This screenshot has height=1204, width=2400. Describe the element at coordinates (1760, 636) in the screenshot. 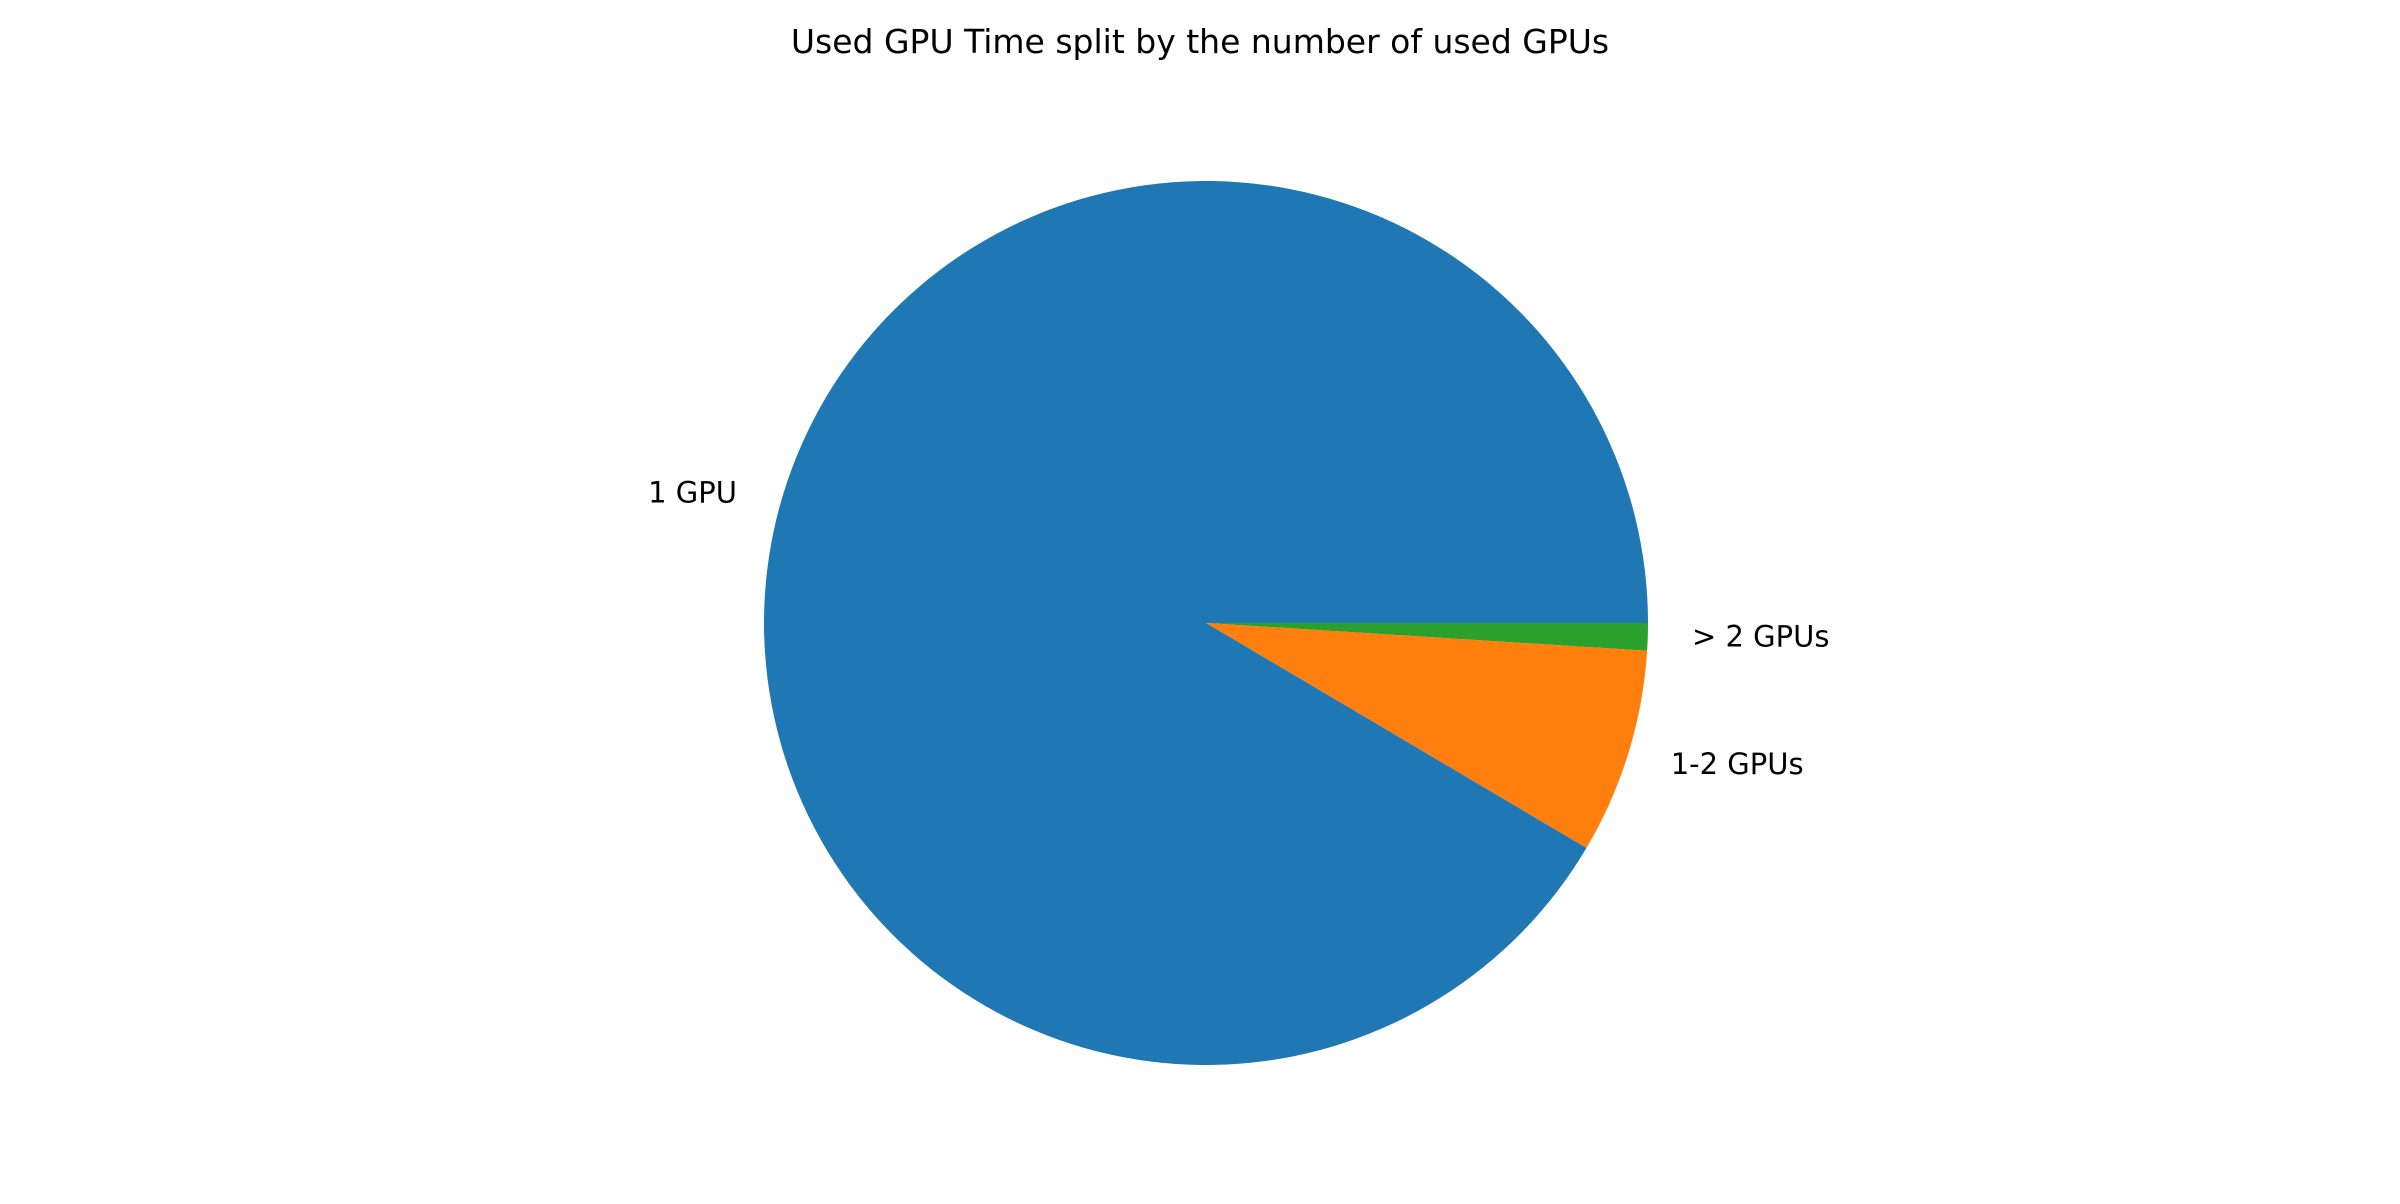

I see `slice-label-2-gpus: > 2 GPUs` at that location.